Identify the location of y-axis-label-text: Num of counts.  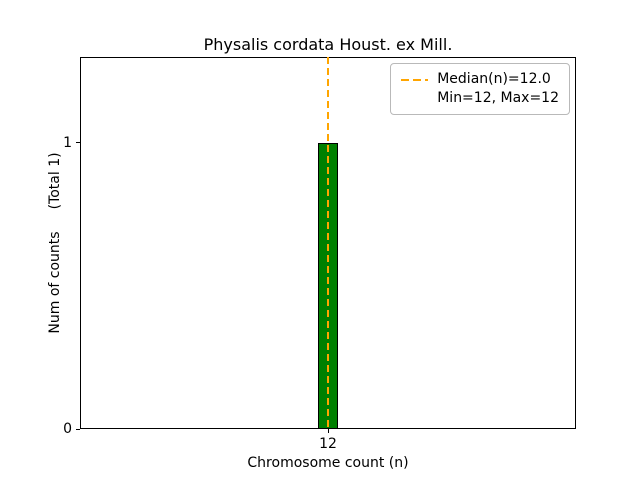
(55, 282).